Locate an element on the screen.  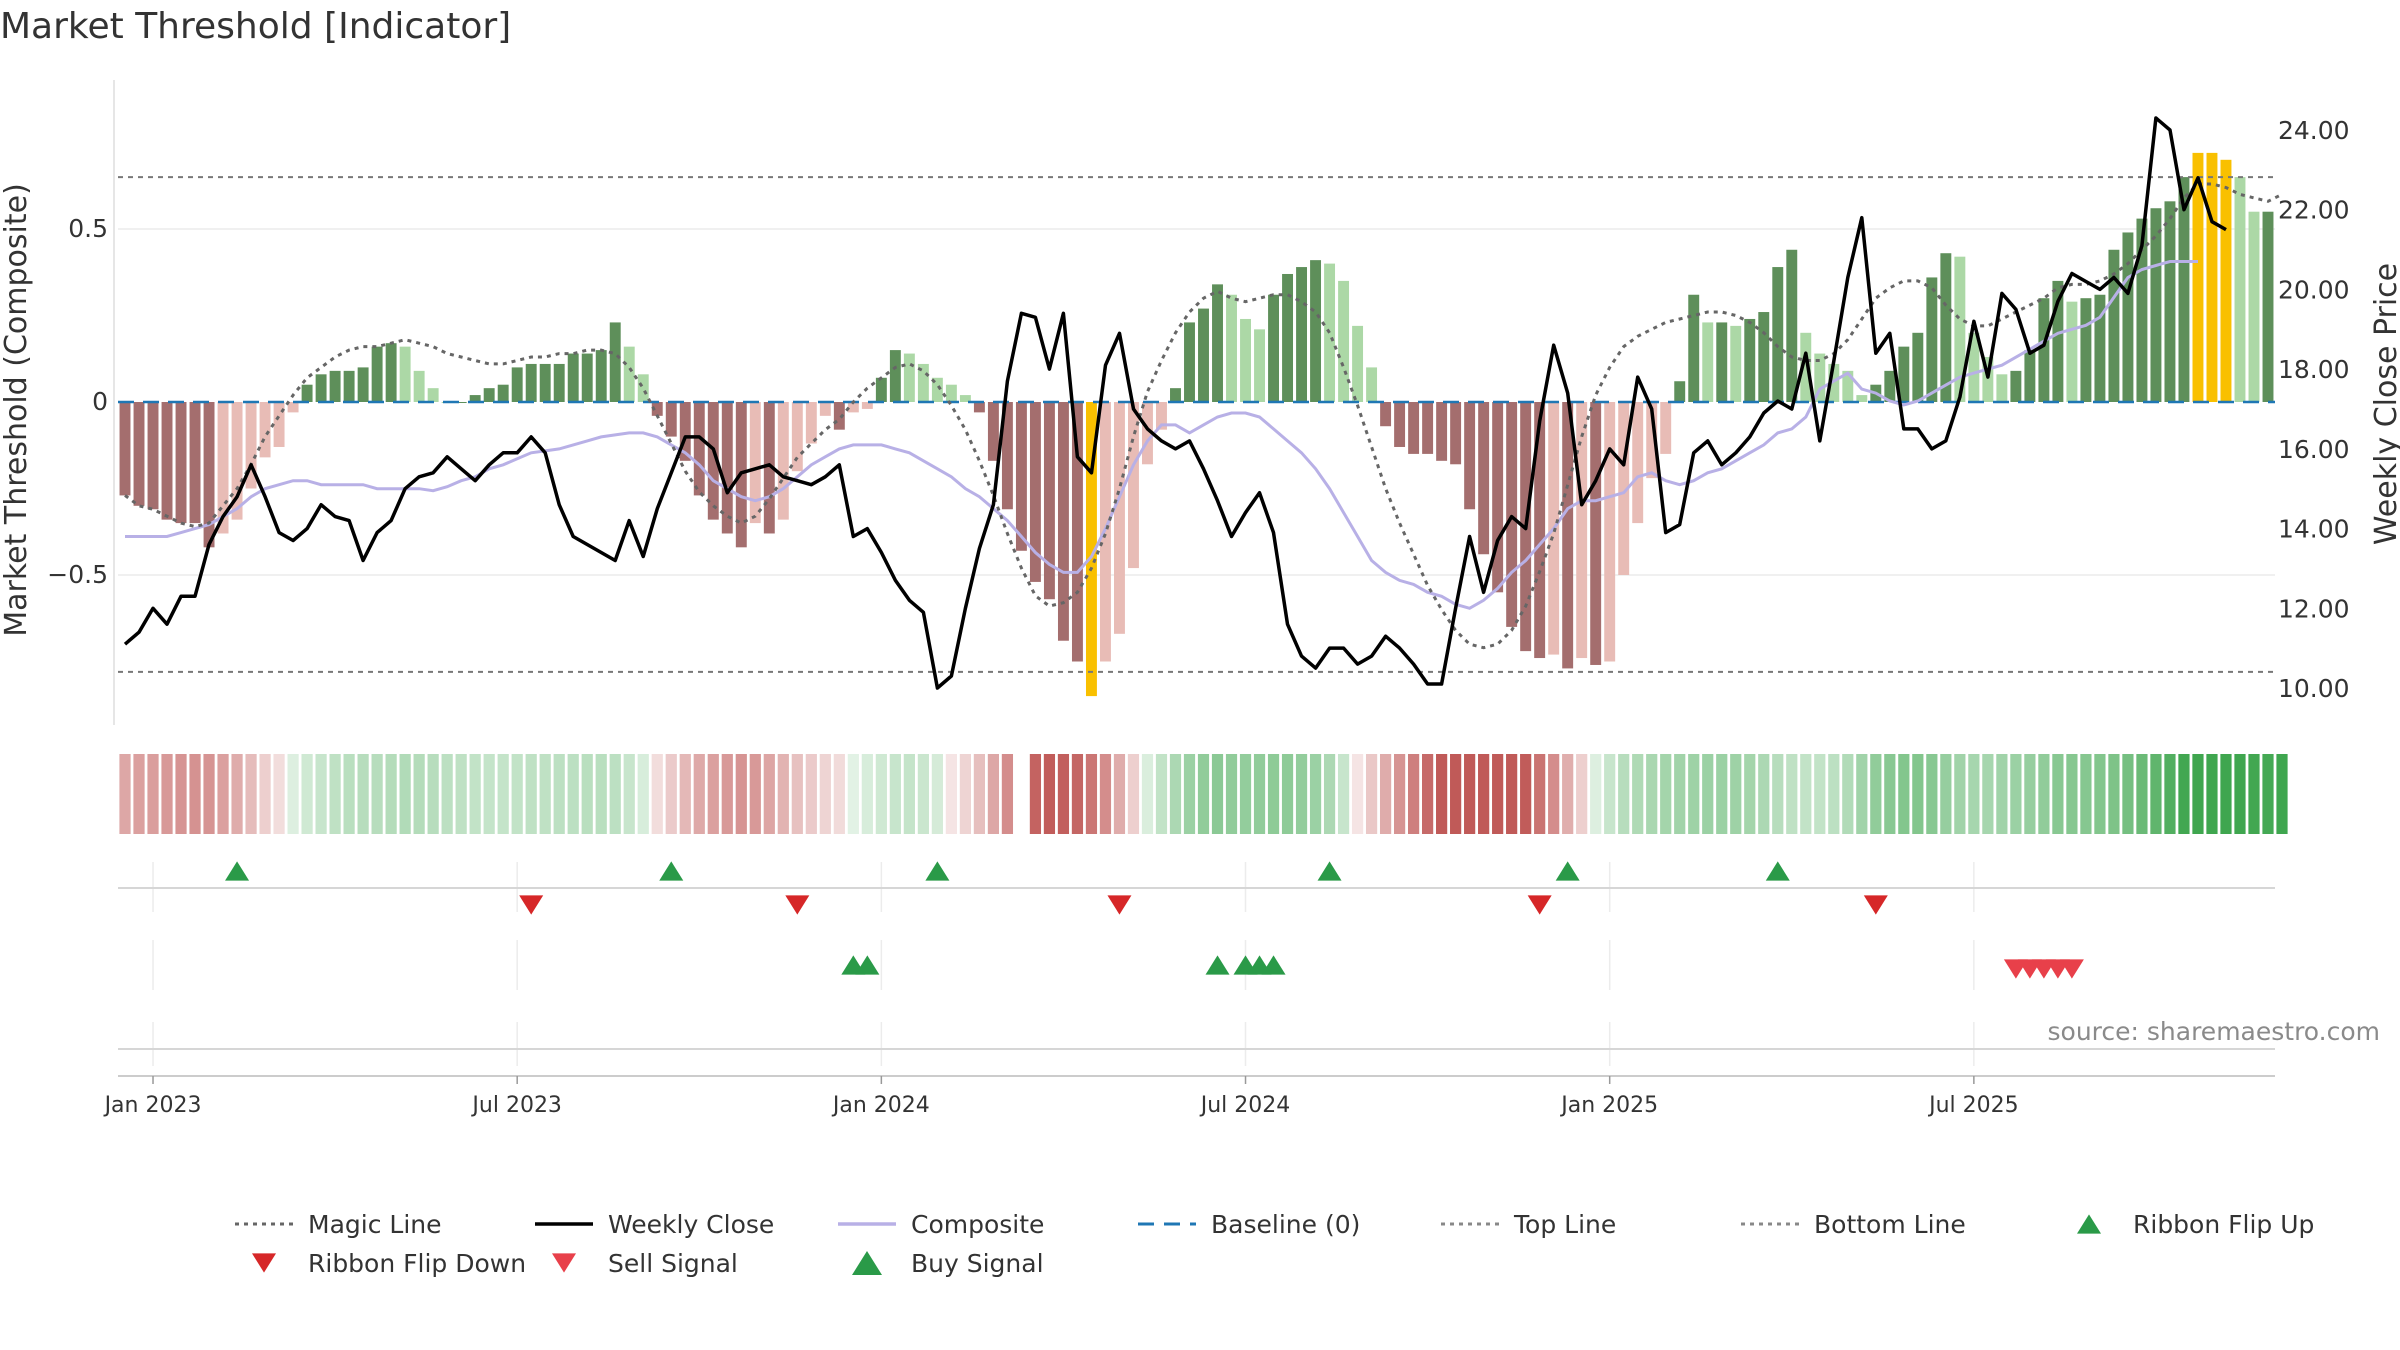
date-tick-label: Jan 2024 is located at coordinates (880, 1105).